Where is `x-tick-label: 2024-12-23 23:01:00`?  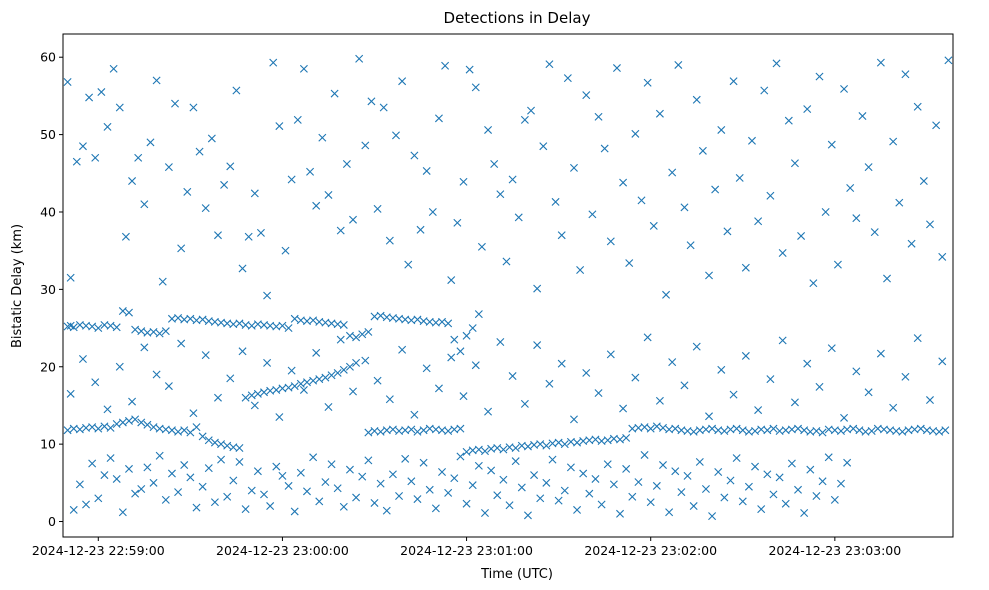
x-tick-label: 2024-12-23 23:01:00 is located at coordinates (466, 550).